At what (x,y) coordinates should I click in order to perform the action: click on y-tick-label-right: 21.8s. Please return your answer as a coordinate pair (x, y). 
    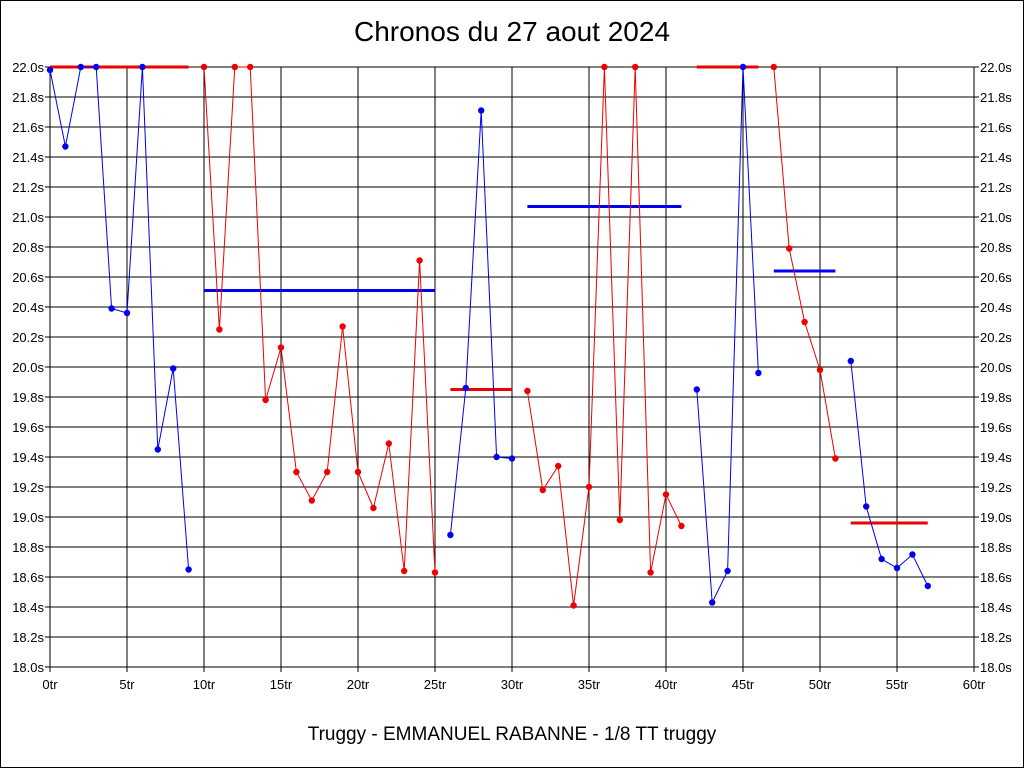
    Looking at the image, I should click on (996, 97).